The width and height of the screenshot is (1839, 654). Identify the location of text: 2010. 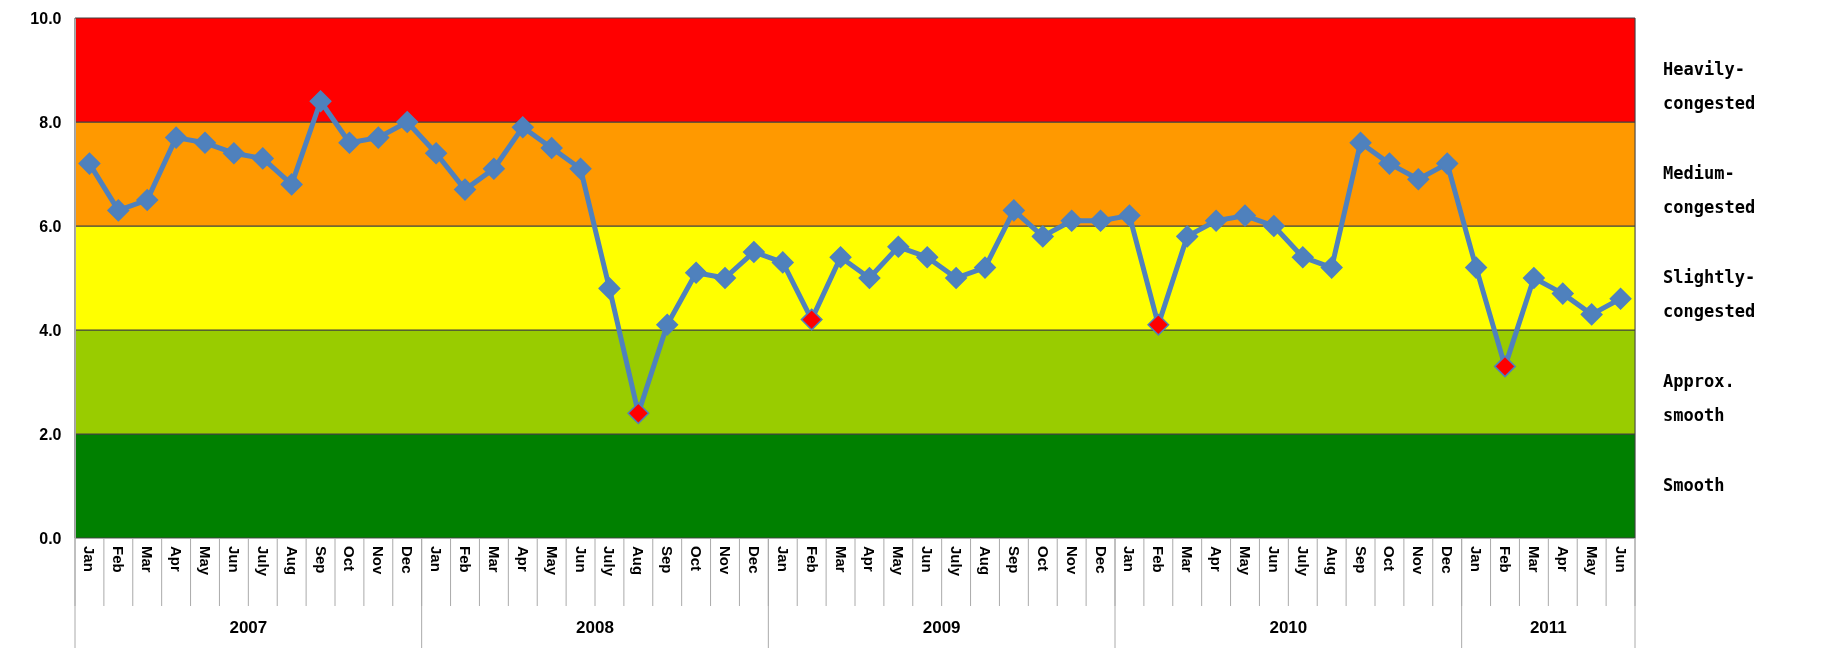
(1288, 627).